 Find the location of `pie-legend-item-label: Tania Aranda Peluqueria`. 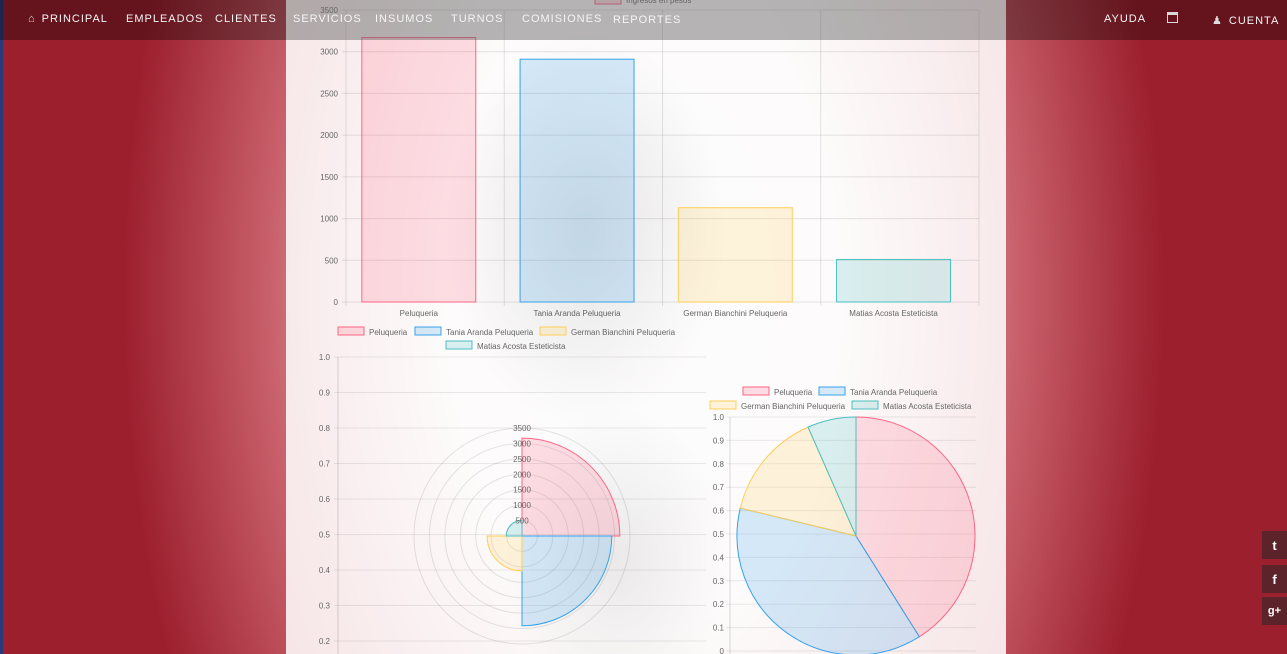

pie-legend-item-label: Tania Aranda Peluqueria is located at coordinates (894, 392).